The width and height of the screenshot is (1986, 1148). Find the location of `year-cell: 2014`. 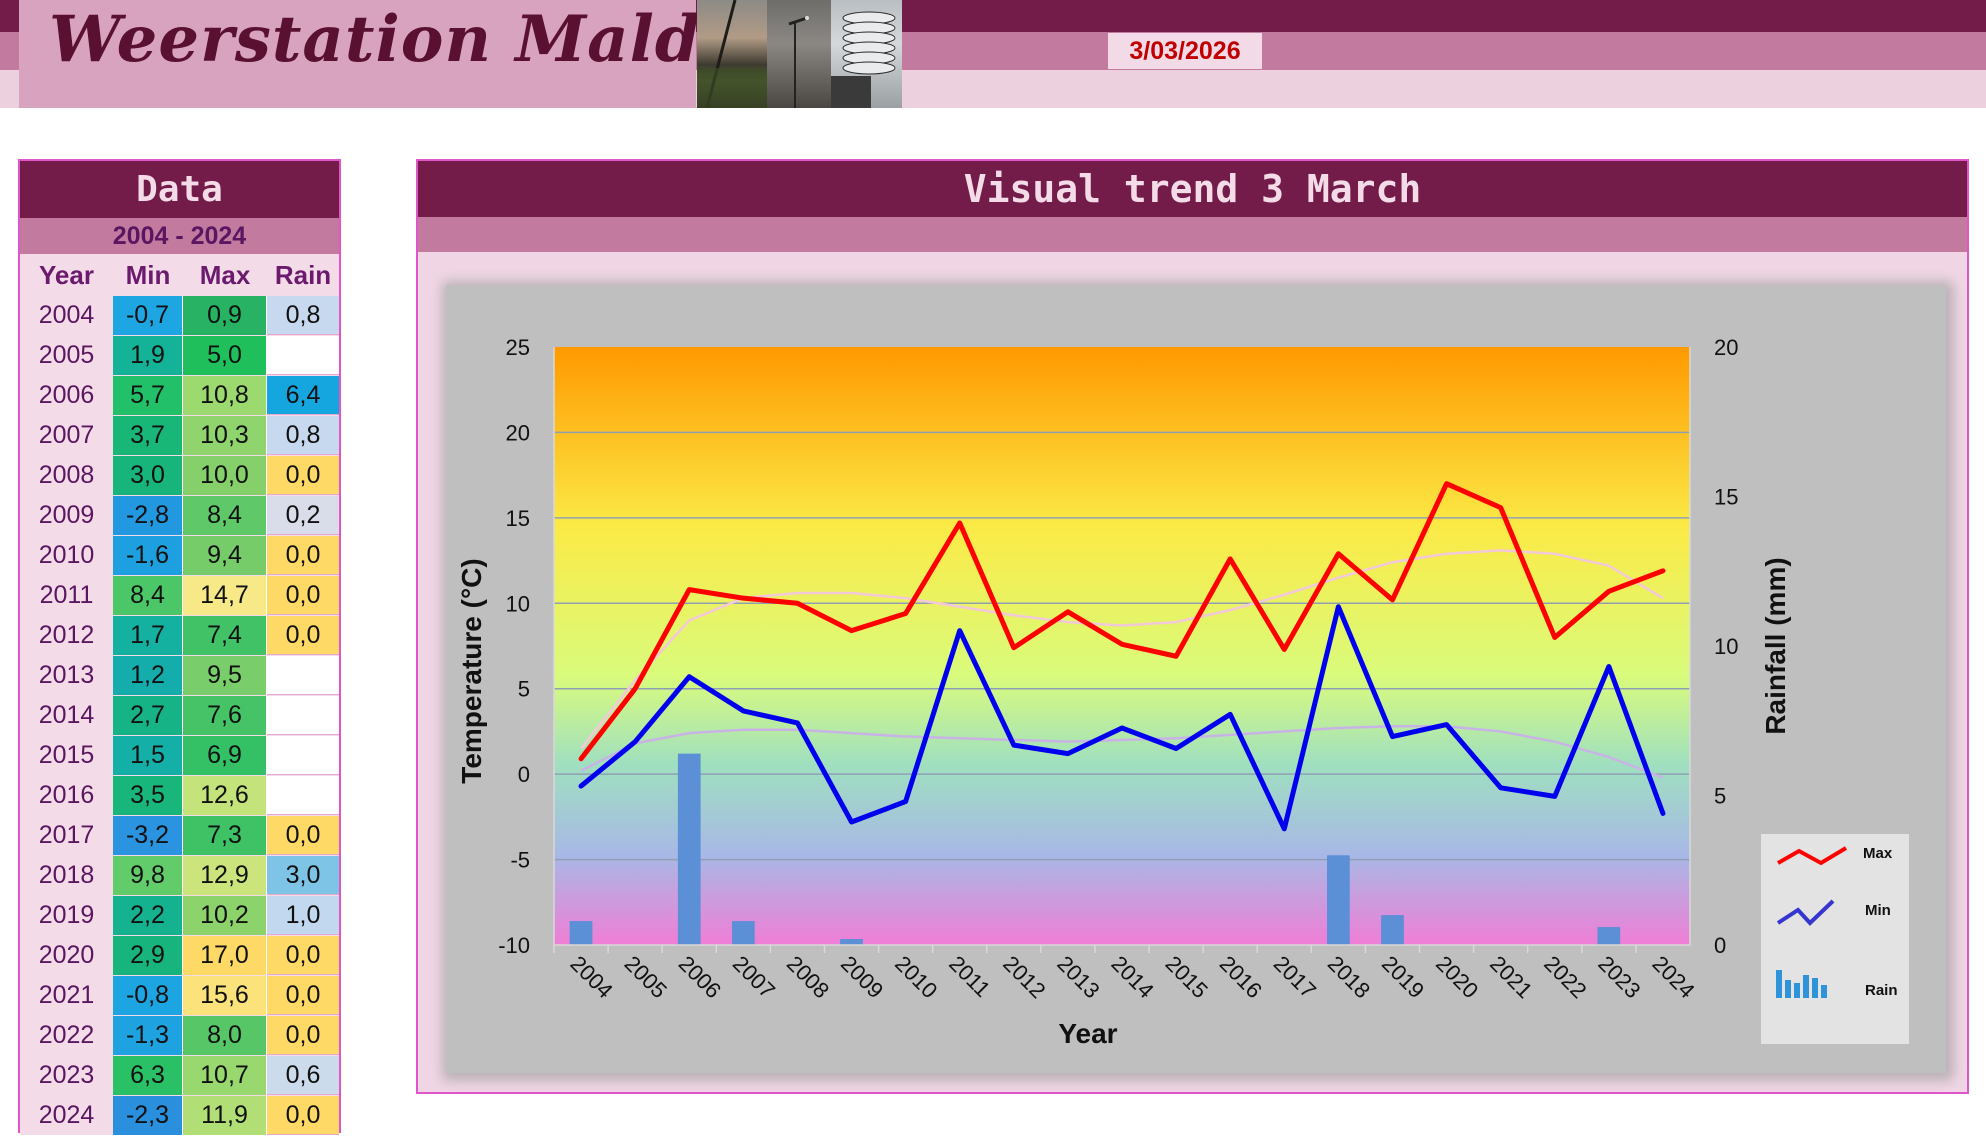

year-cell: 2014 is located at coordinates (66, 715).